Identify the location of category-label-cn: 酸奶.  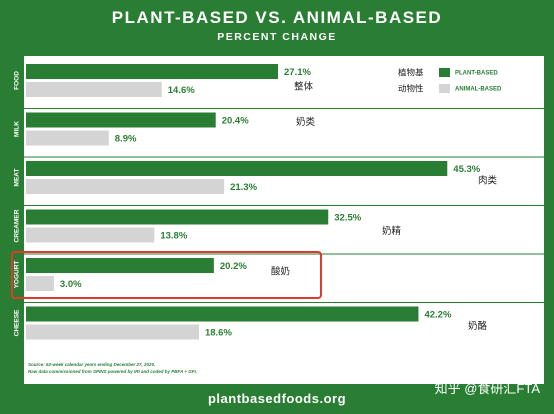
(280, 272).